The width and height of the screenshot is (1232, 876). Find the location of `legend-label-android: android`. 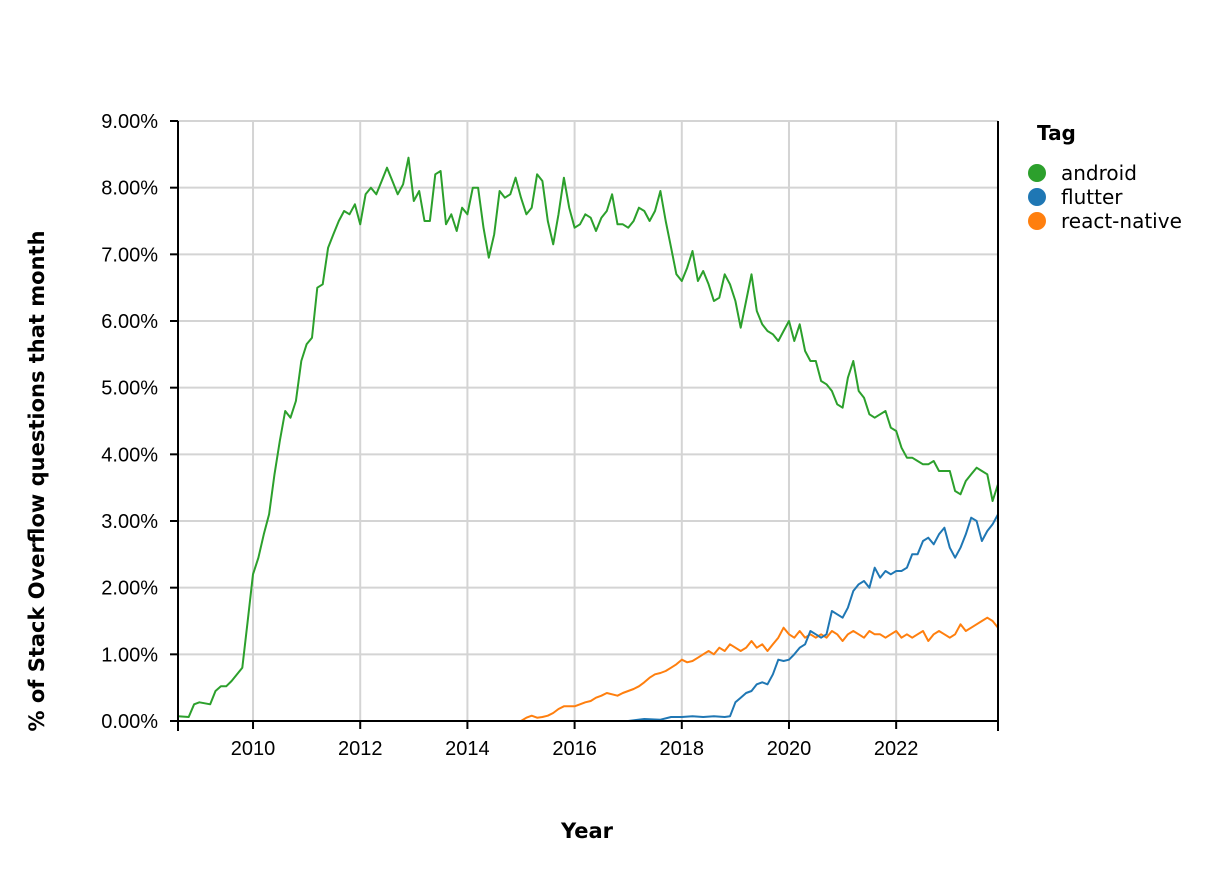

legend-label-android: android is located at coordinates (1099, 173).